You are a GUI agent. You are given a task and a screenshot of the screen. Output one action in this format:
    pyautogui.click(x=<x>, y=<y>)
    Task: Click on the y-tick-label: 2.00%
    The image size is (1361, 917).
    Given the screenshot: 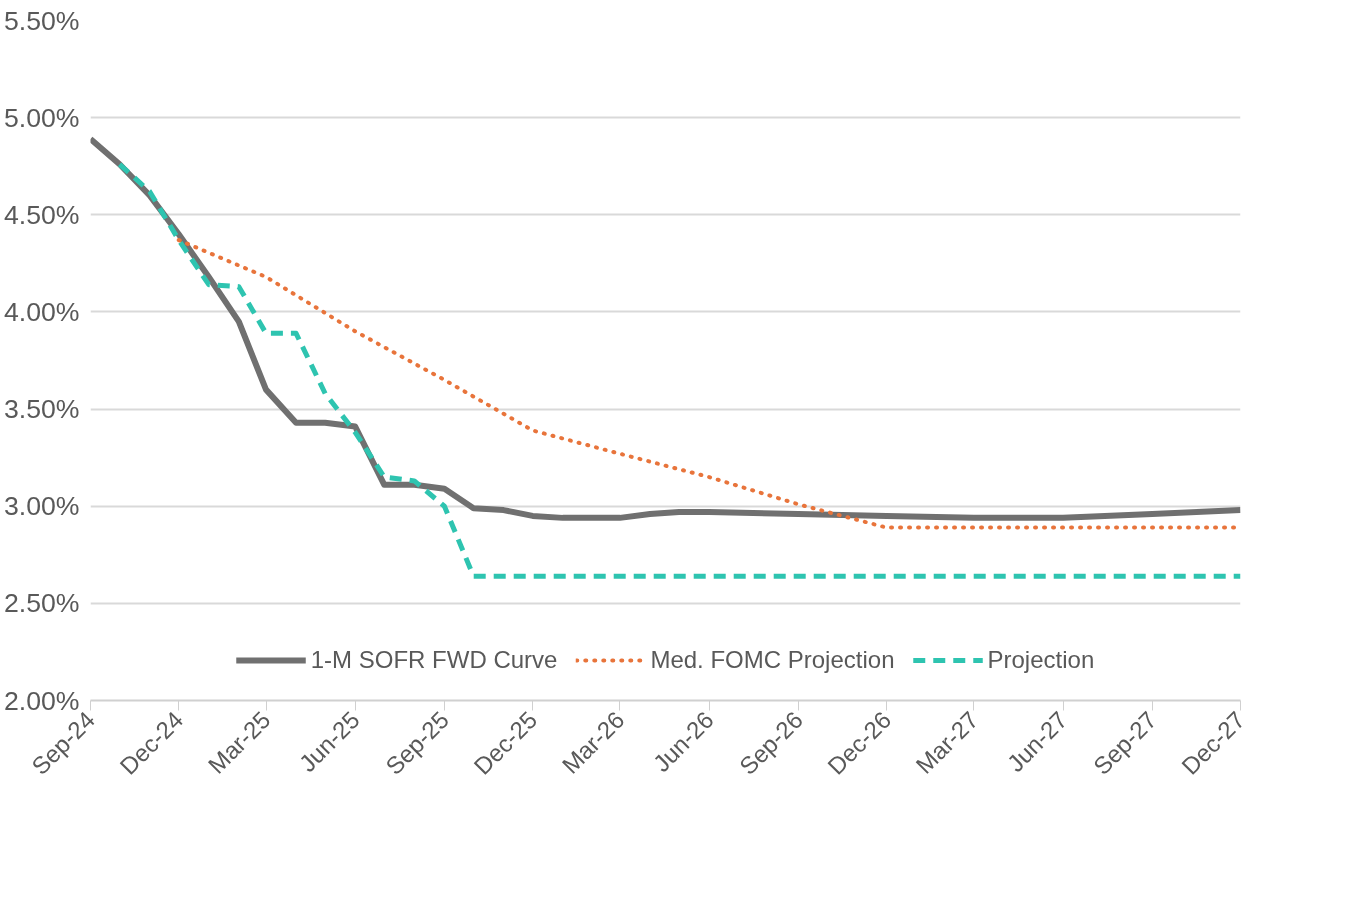 What is the action you would take?
    pyautogui.click(x=41, y=700)
    